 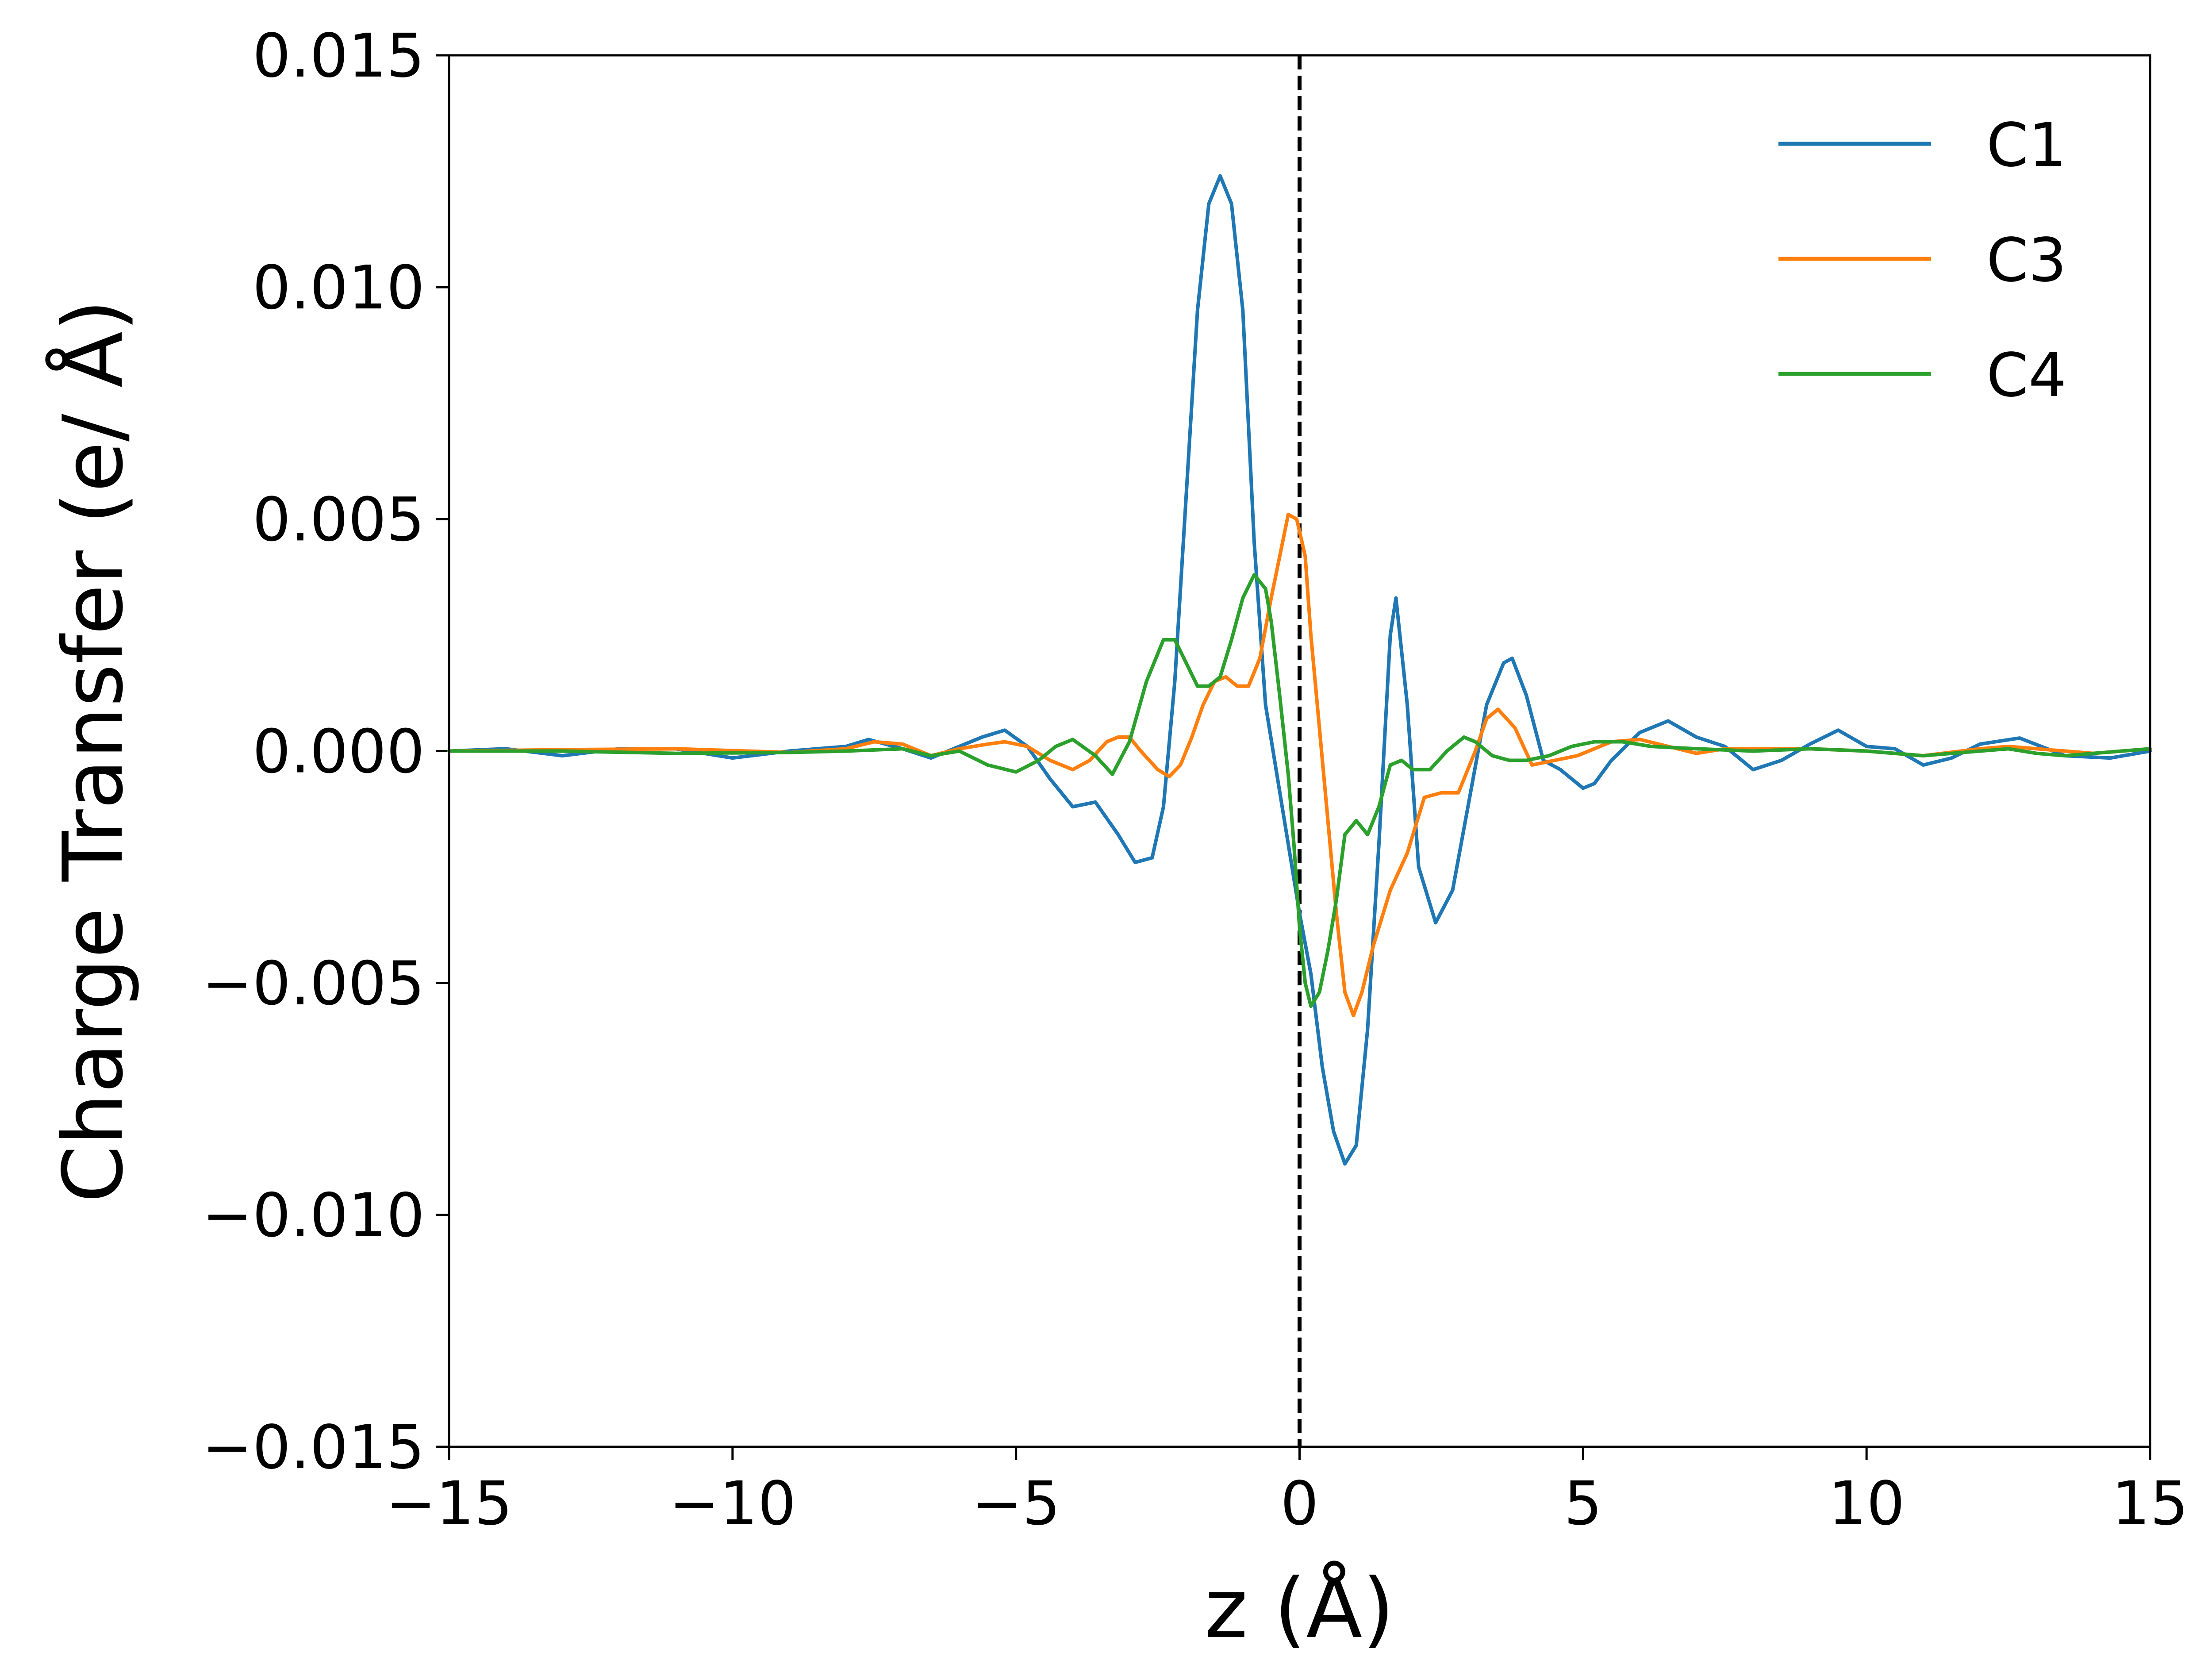 I want to click on x-tick-label: −10, so click(x=733, y=1504).